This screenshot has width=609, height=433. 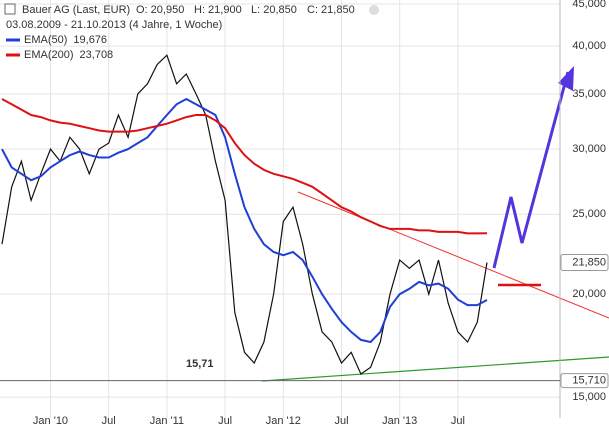 I want to click on low-annotation: 15,71, so click(x=200, y=364).